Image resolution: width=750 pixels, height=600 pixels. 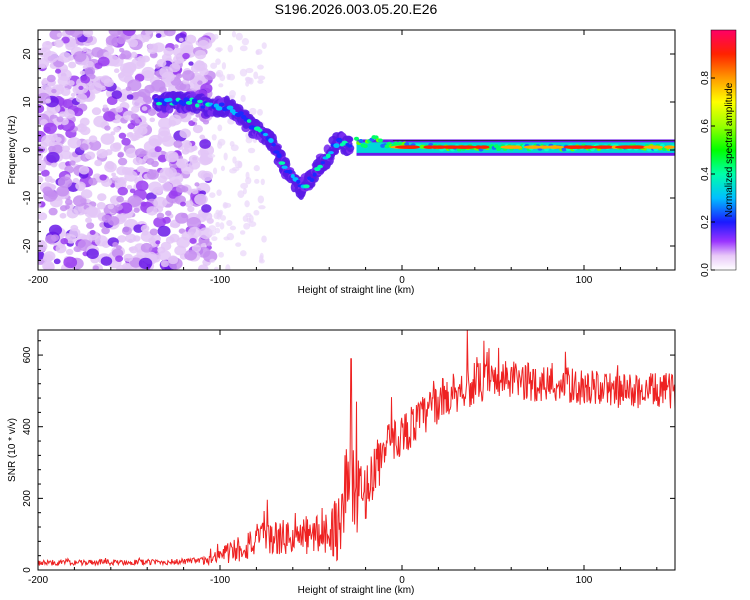 What do you see at coordinates (365, 146) in the screenshot?
I see `line-band-blob` at bounding box center [365, 146].